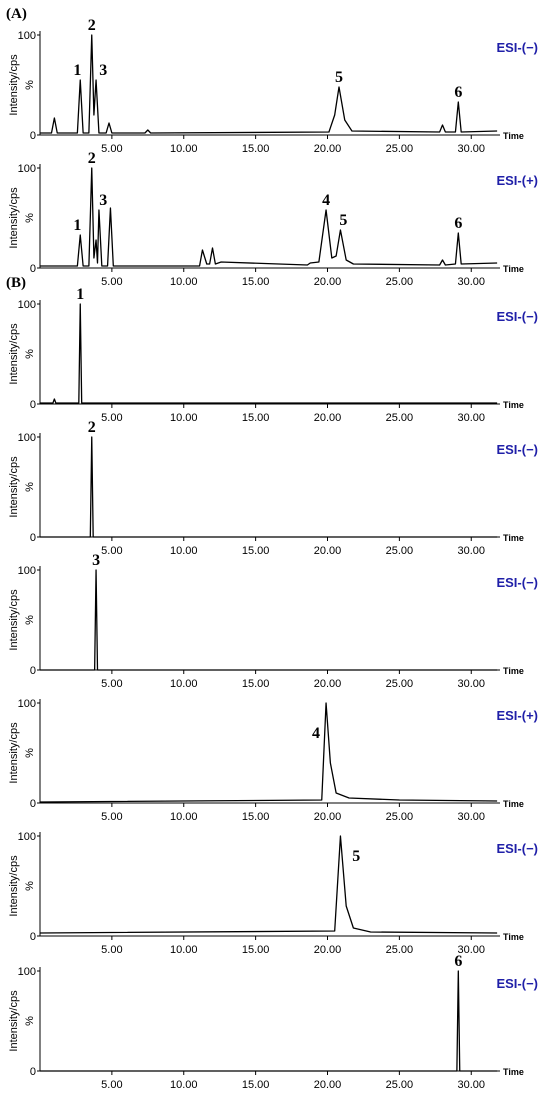  What do you see at coordinates (16, 14) in the screenshot?
I see `panel-label: (A)` at bounding box center [16, 14].